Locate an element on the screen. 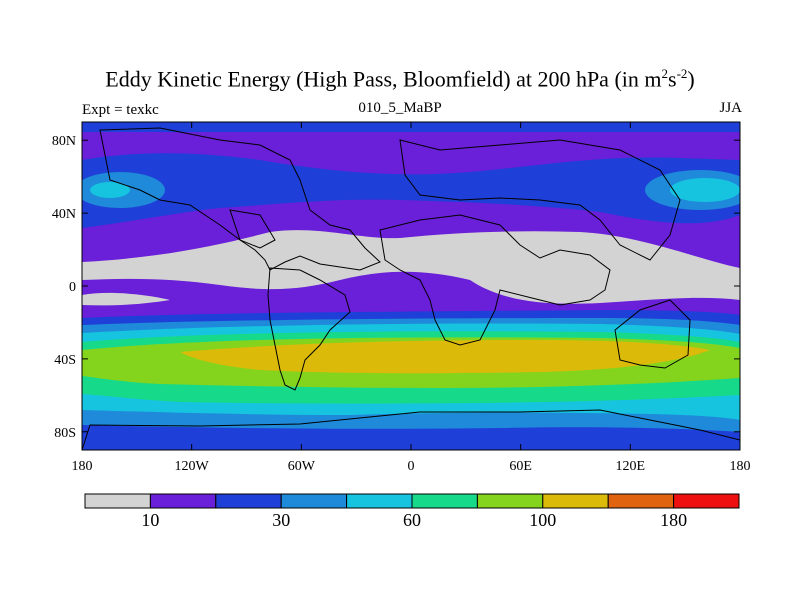 The width and height of the screenshot is (800, 600). chart-subtitle: 010_5_MaBP is located at coordinates (400, 108).